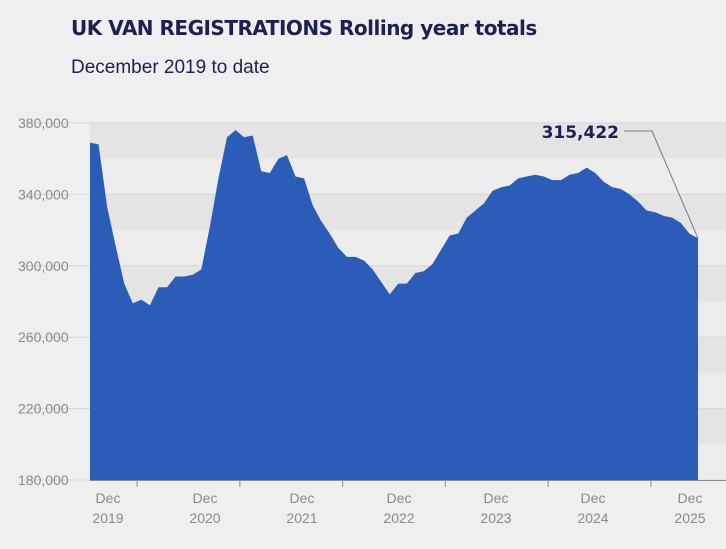 Image resolution: width=726 pixels, height=549 pixels. I want to click on y-tick-label: 220,000, so click(43, 409).